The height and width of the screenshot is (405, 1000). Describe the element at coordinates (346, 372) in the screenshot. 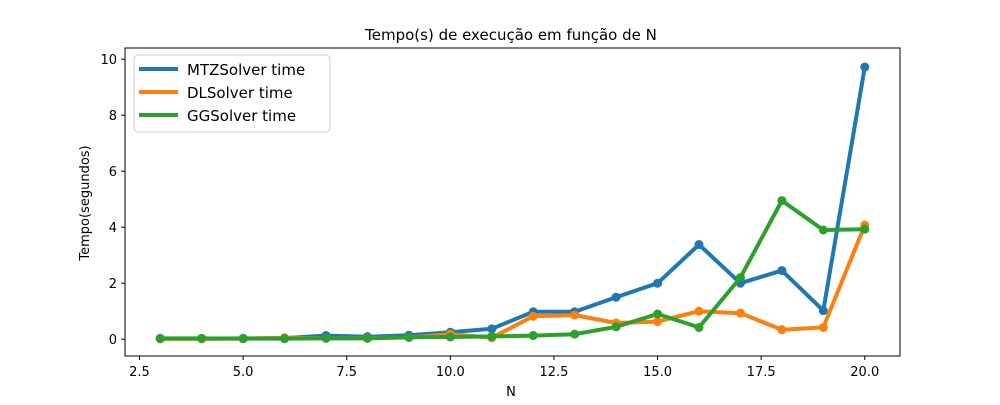

I see `x-tick-label: 7.5` at that location.